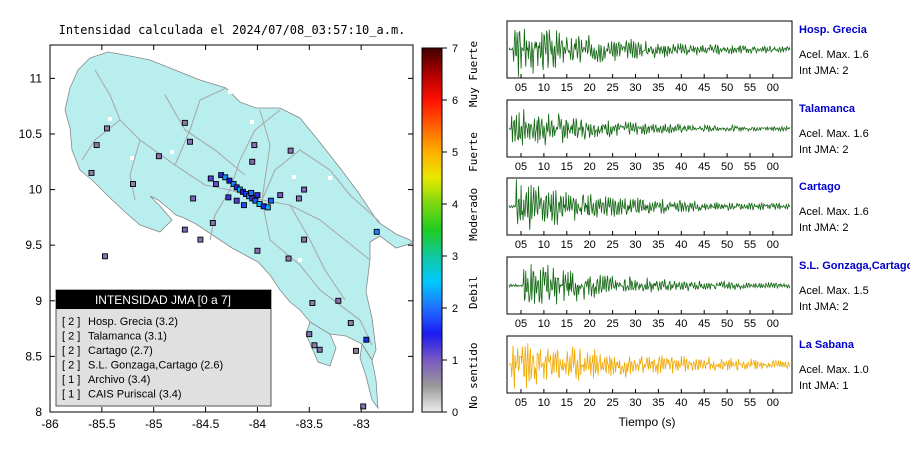 This screenshot has width=910, height=460. What do you see at coordinates (824, 386) in the screenshot?
I see `station-intensity: Int JMA: 1` at bounding box center [824, 386].